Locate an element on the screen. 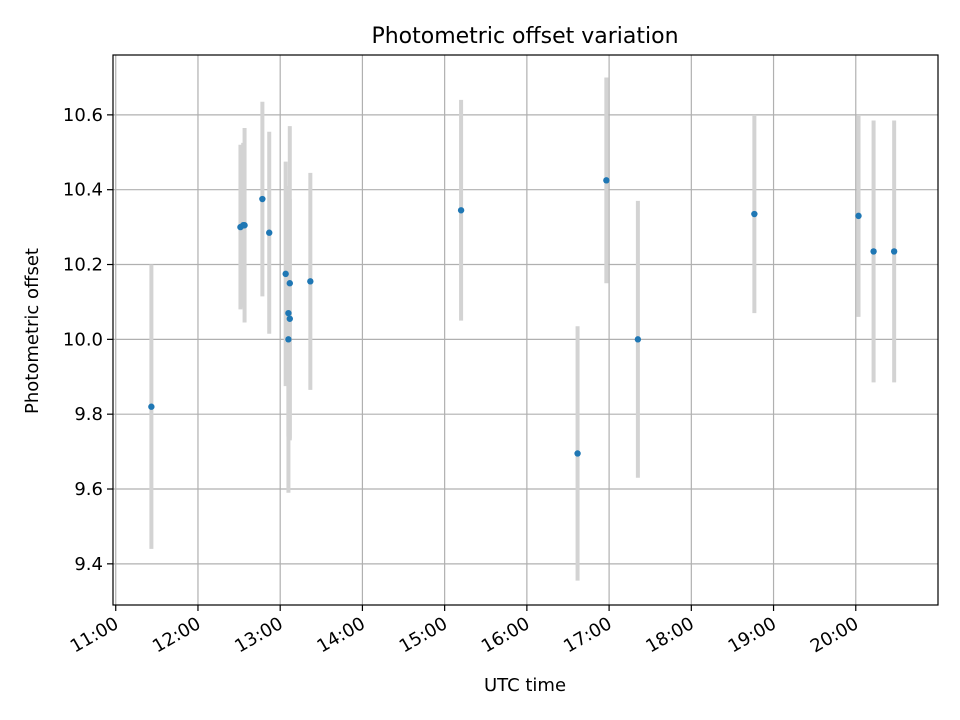 The image size is (960, 720). y-tick-label: 9.6 is located at coordinates (88, 489).